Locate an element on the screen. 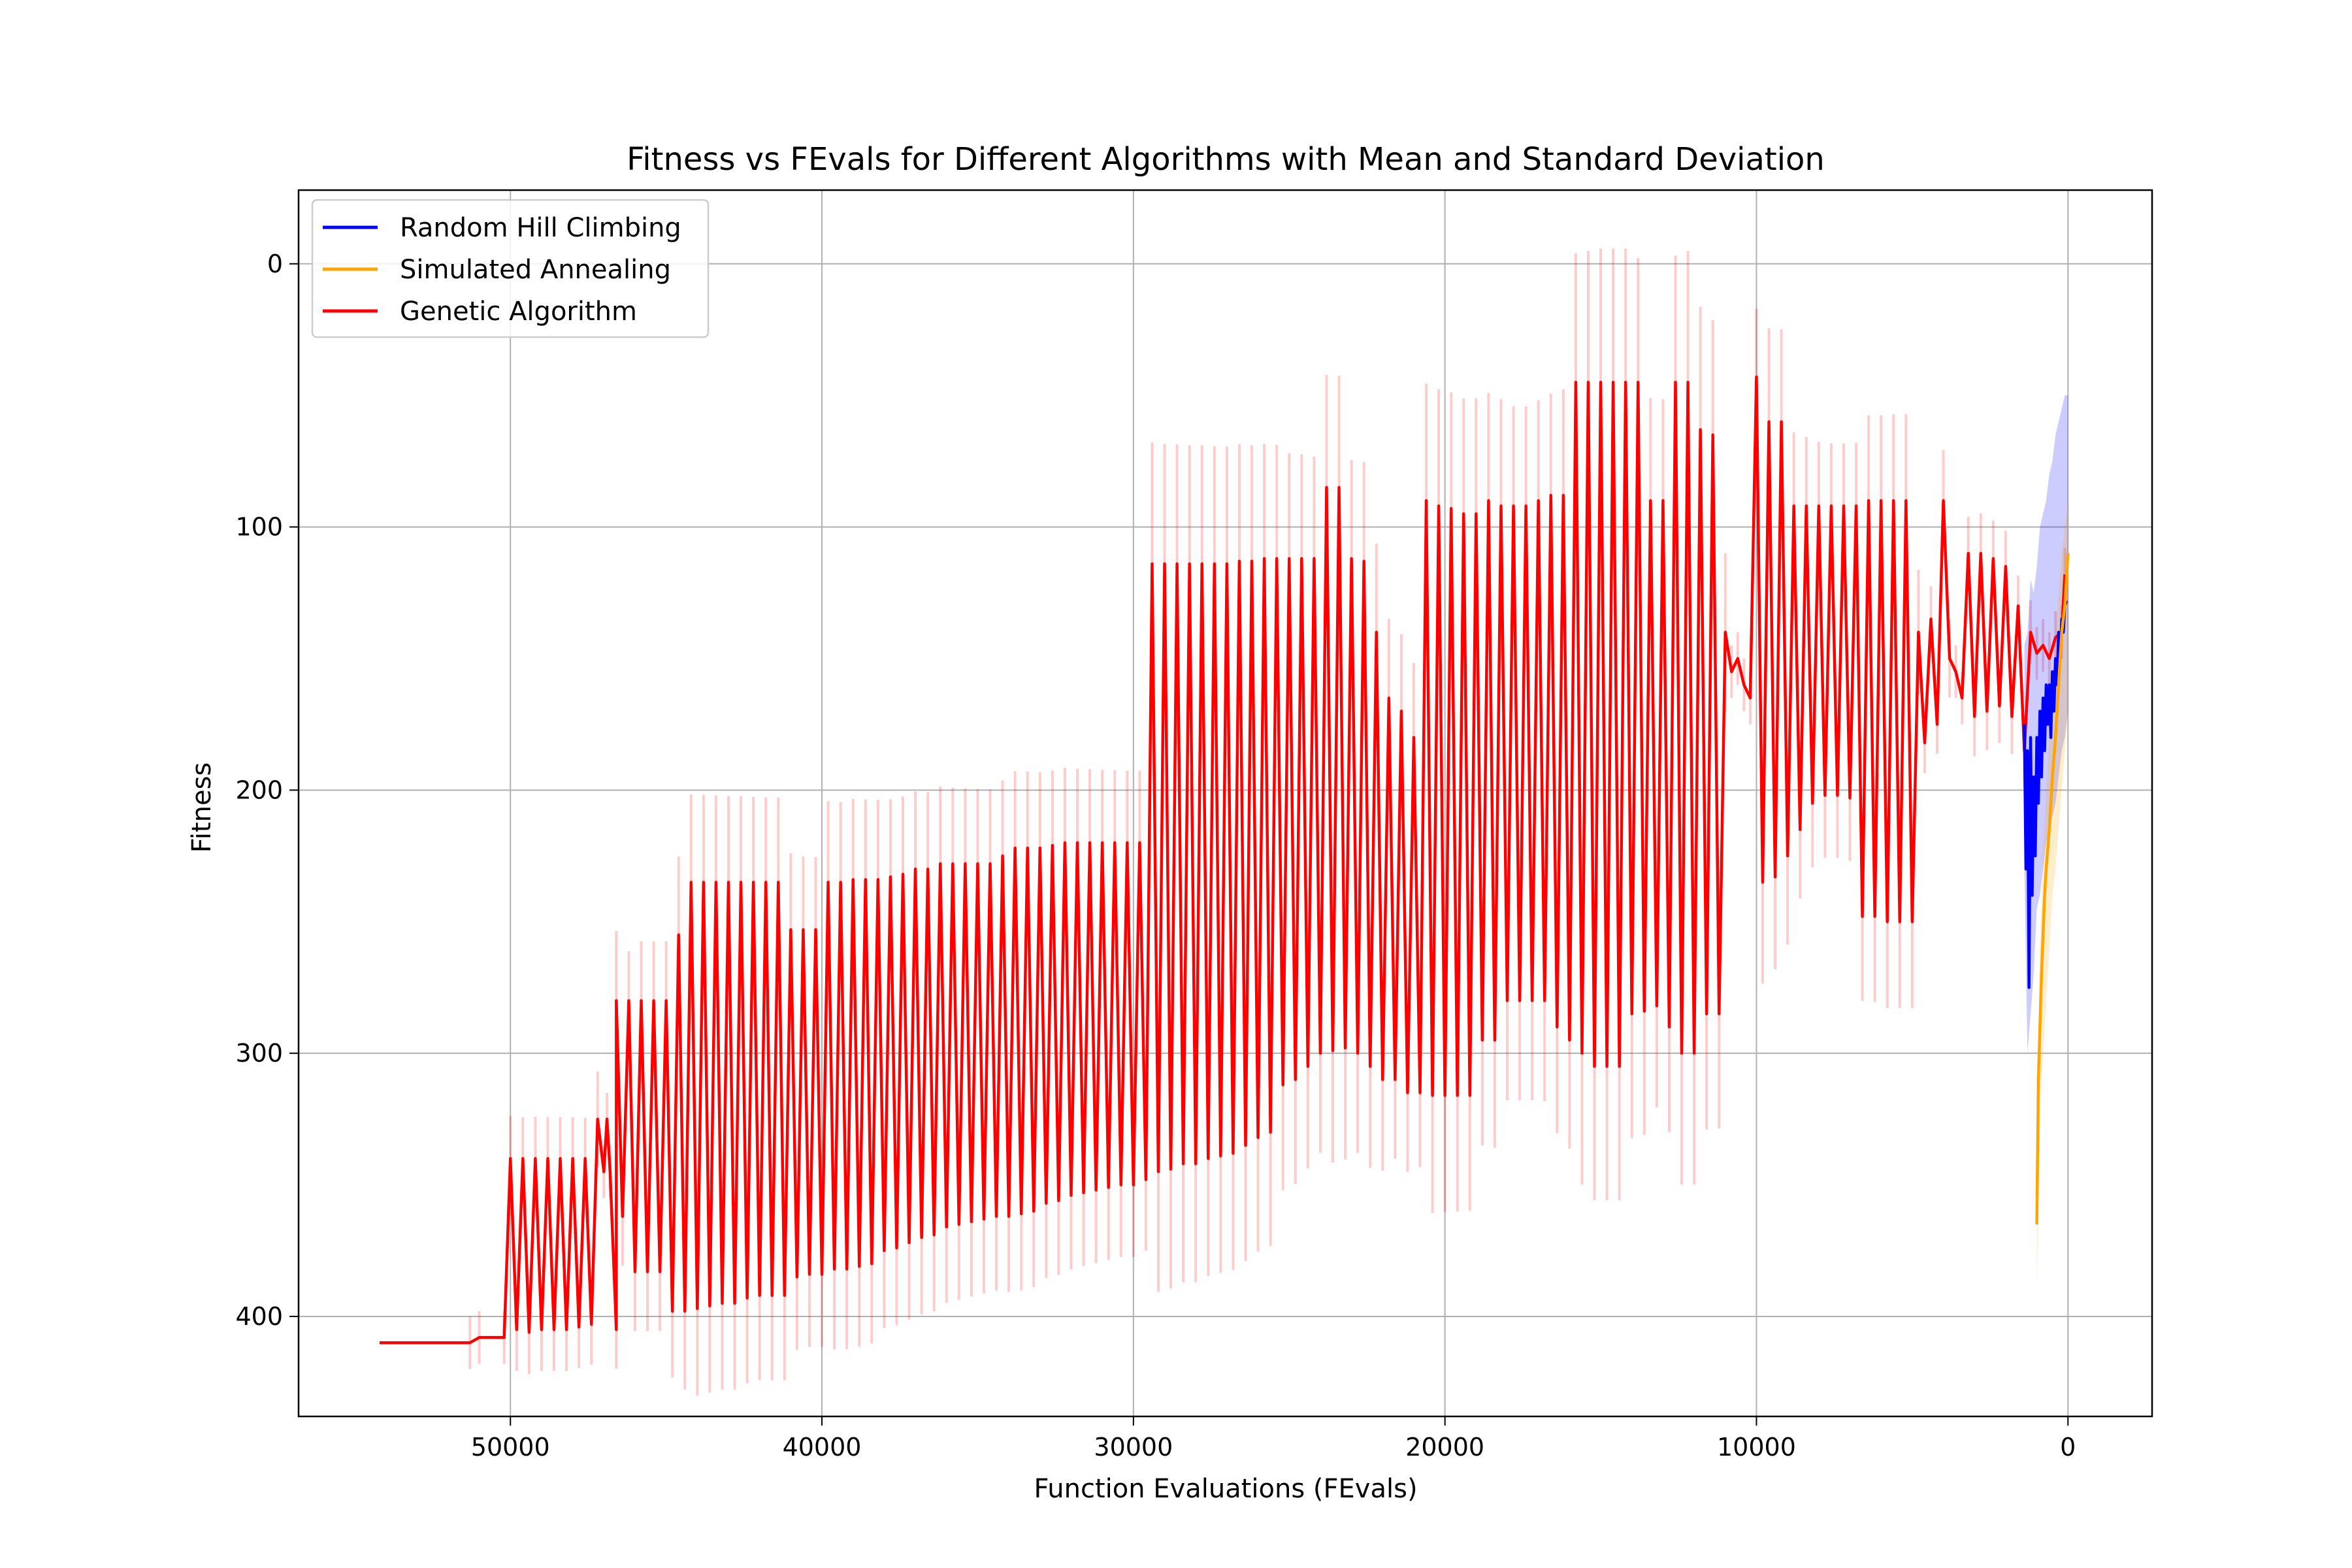 This screenshot has width=2352, height=1568. x-axis-label: Function Evaluations (FEvals) is located at coordinates (1225, 1489).